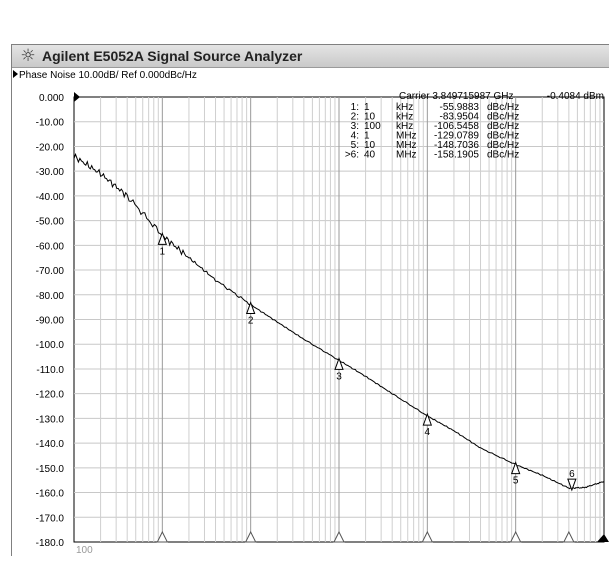  Describe the element at coordinates (50, 494) in the screenshot. I see `y-tick-label: -160.0` at that location.